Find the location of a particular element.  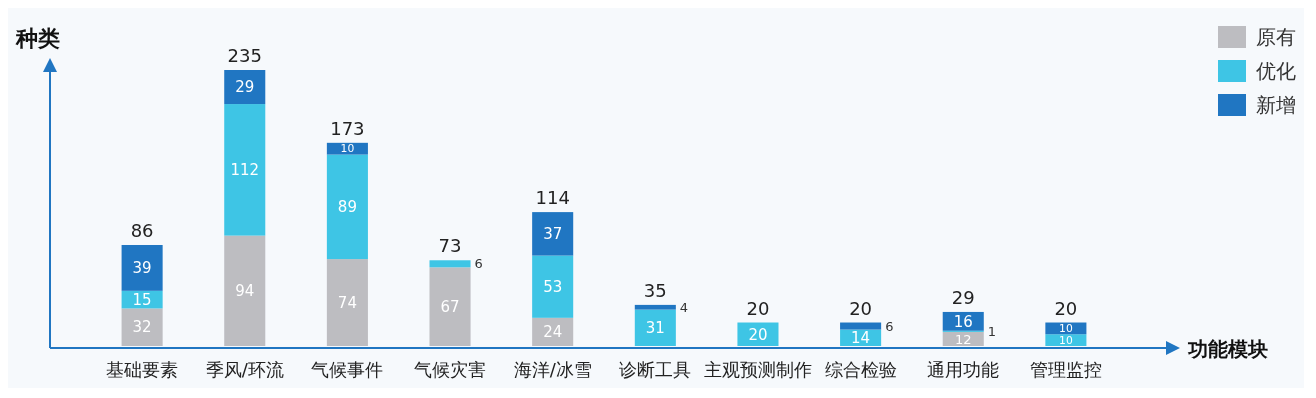

x-tick-label: 季风/环流 is located at coordinates (244, 369).